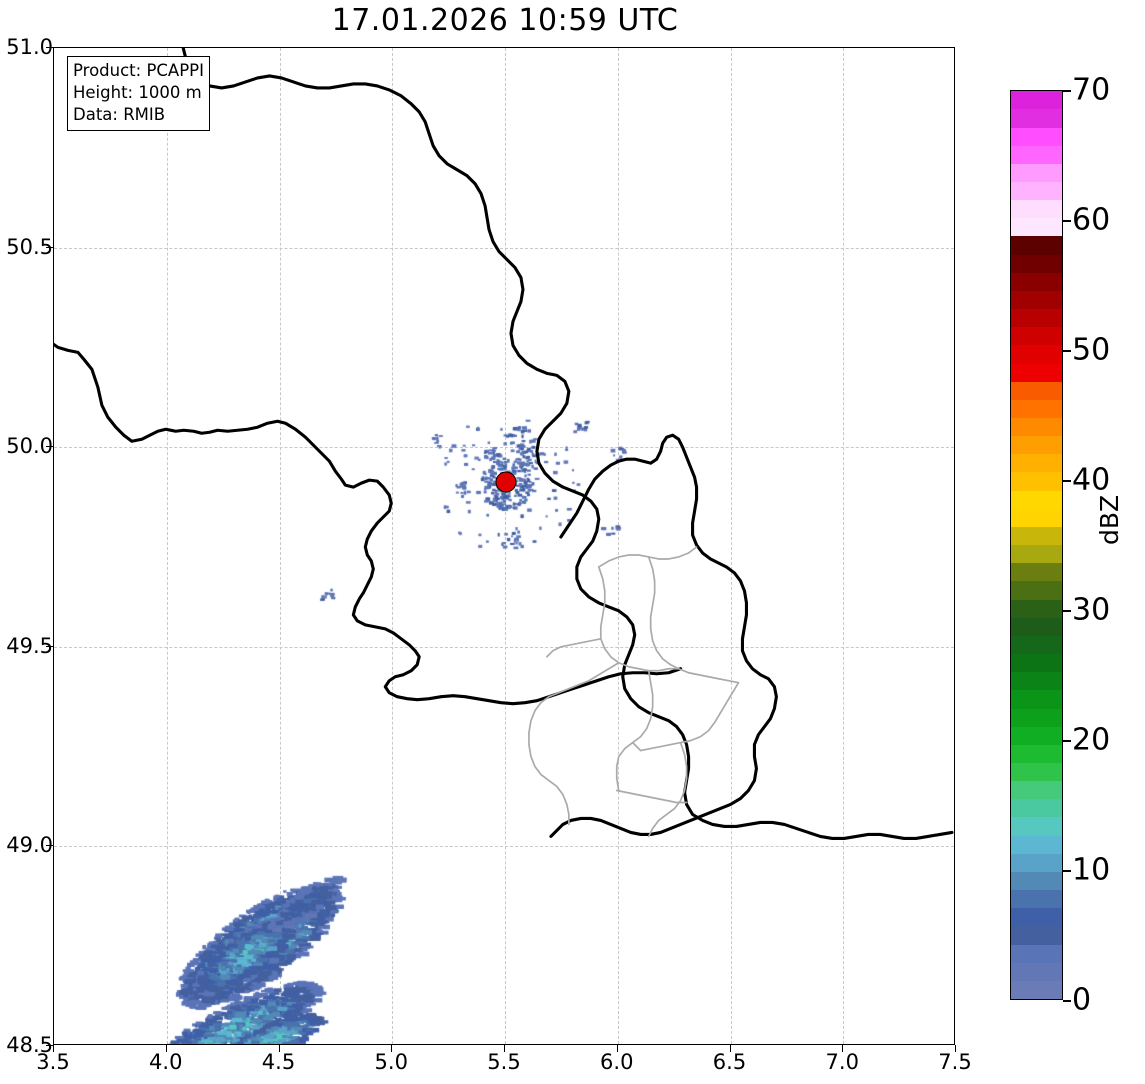 The image size is (1145, 1084). Describe the element at coordinates (506, 482) in the screenshot. I see `radar-site-marker` at that location.